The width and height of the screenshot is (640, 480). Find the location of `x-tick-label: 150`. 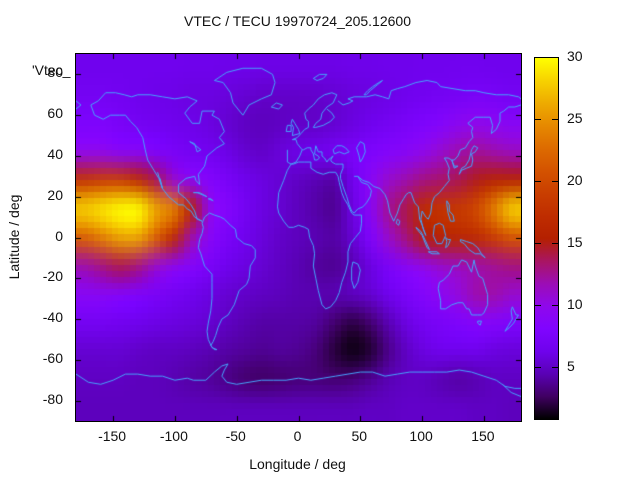

x-tick-label: 150 is located at coordinates (483, 436).